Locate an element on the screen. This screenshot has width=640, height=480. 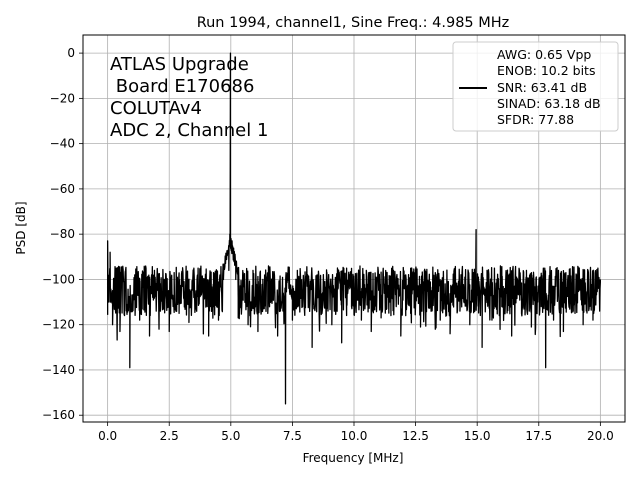
x-tick-label: 7.5 is located at coordinates (292, 436).